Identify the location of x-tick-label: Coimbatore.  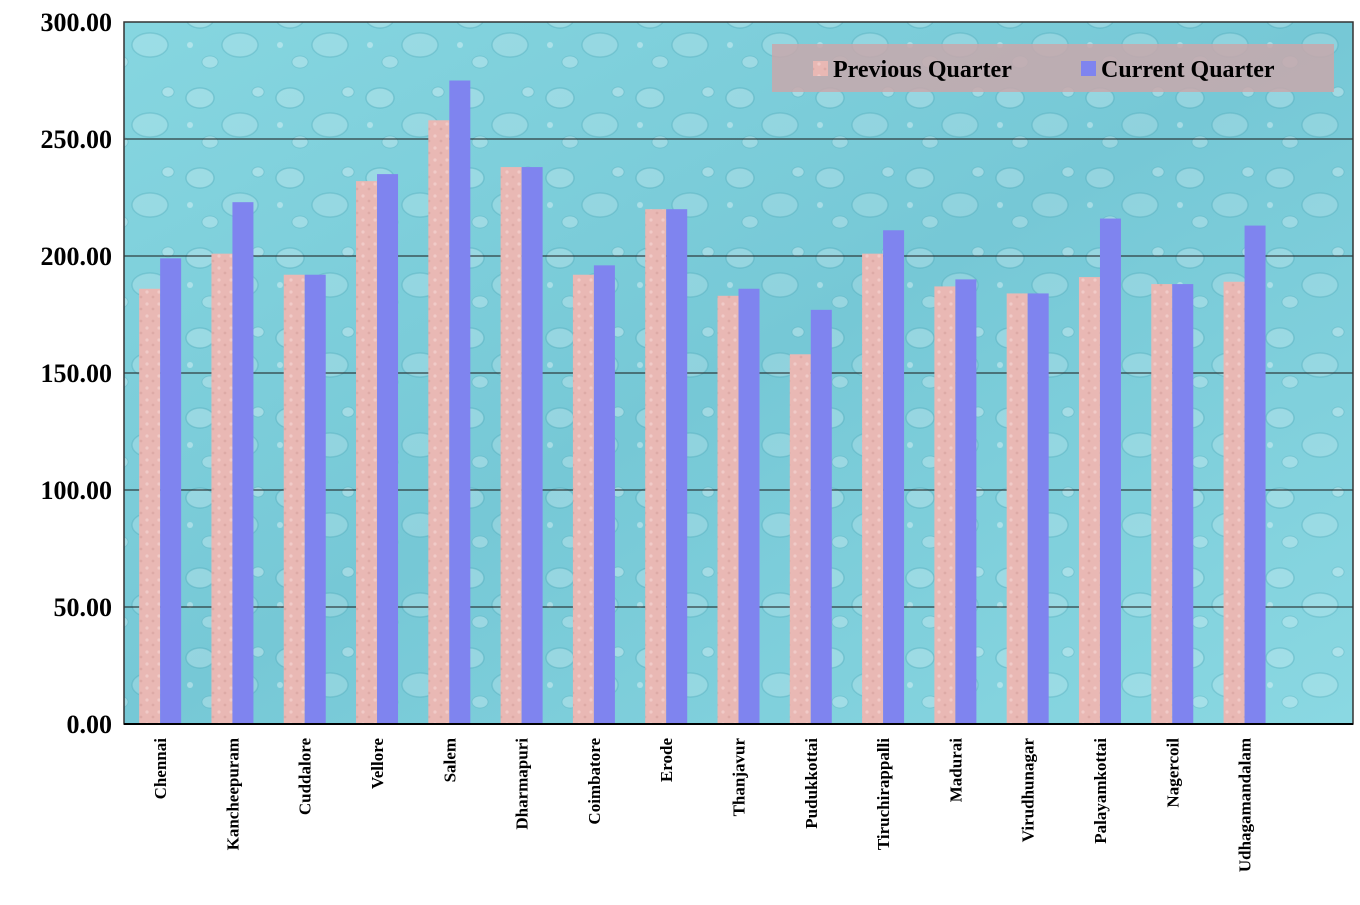
(594, 781).